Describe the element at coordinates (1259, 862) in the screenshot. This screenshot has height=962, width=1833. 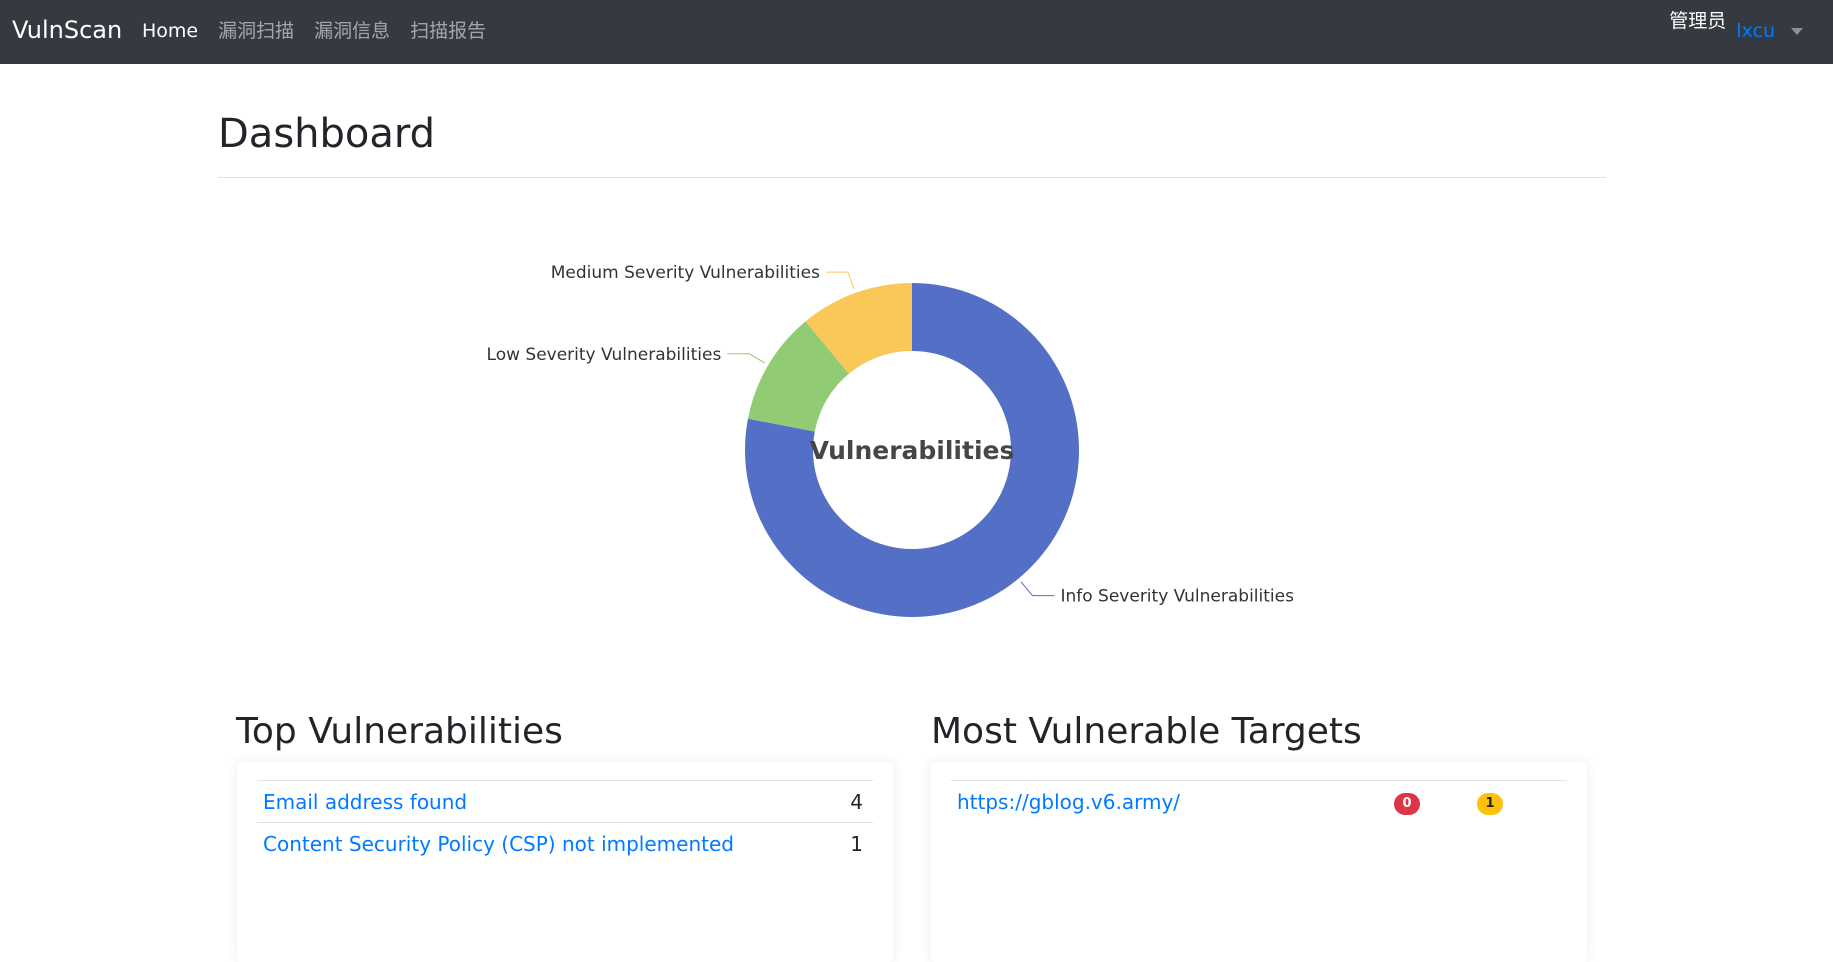
I see `most-vulnerable-targets-card: https://gblog.v6.army/ 0 1` at that location.